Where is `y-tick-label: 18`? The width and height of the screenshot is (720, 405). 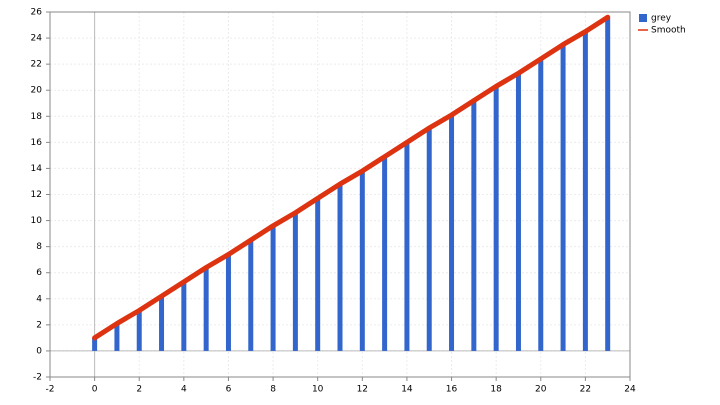
y-tick-label: 18 is located at coordinates (37, 117).